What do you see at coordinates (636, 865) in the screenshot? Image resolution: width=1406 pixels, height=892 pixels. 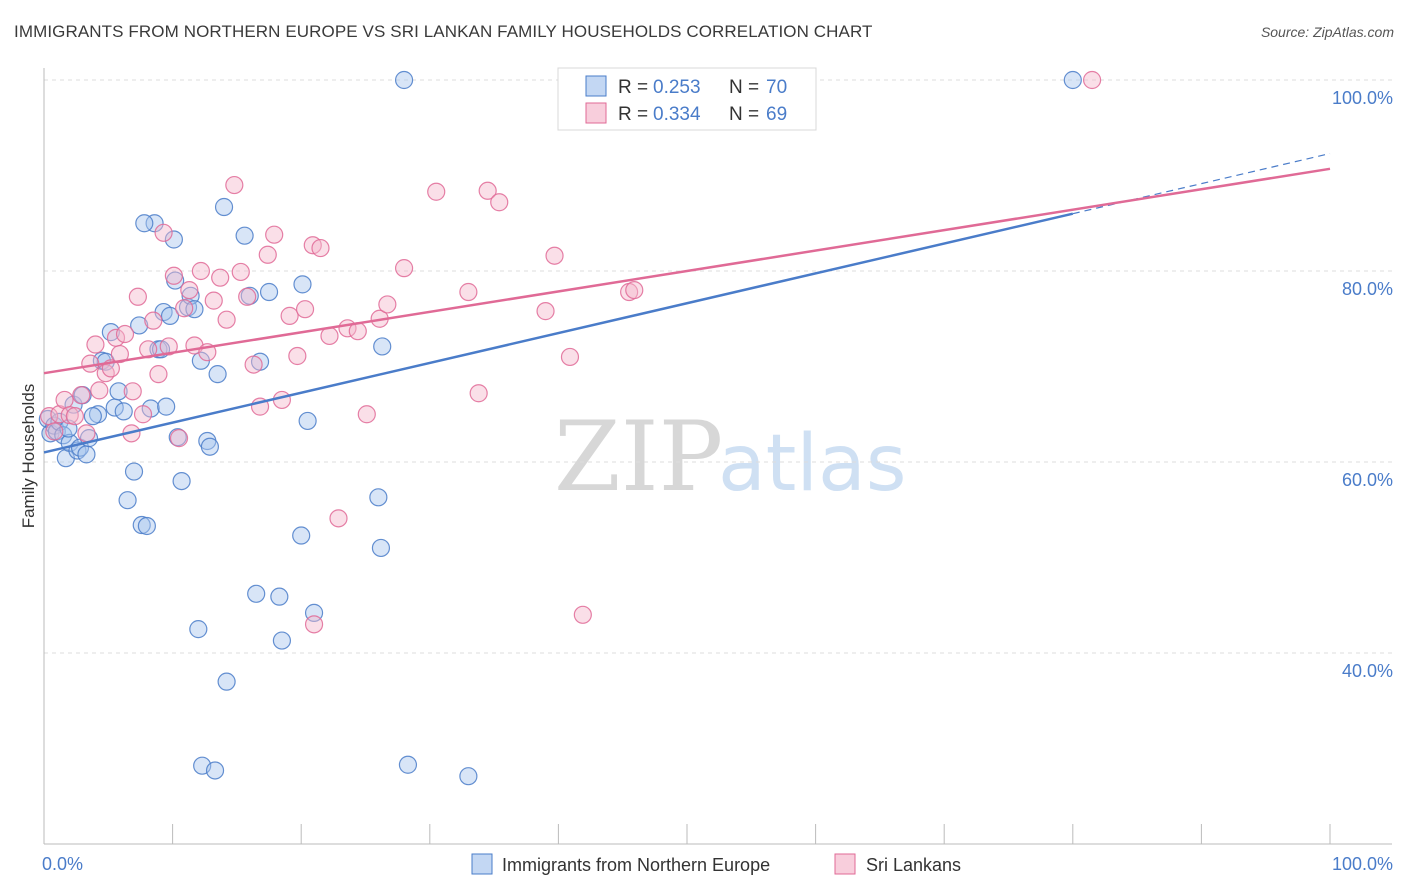 I see `bottom-legend-label-blue: Immigrants from Northern Europe` at bounding box center [636, 865].